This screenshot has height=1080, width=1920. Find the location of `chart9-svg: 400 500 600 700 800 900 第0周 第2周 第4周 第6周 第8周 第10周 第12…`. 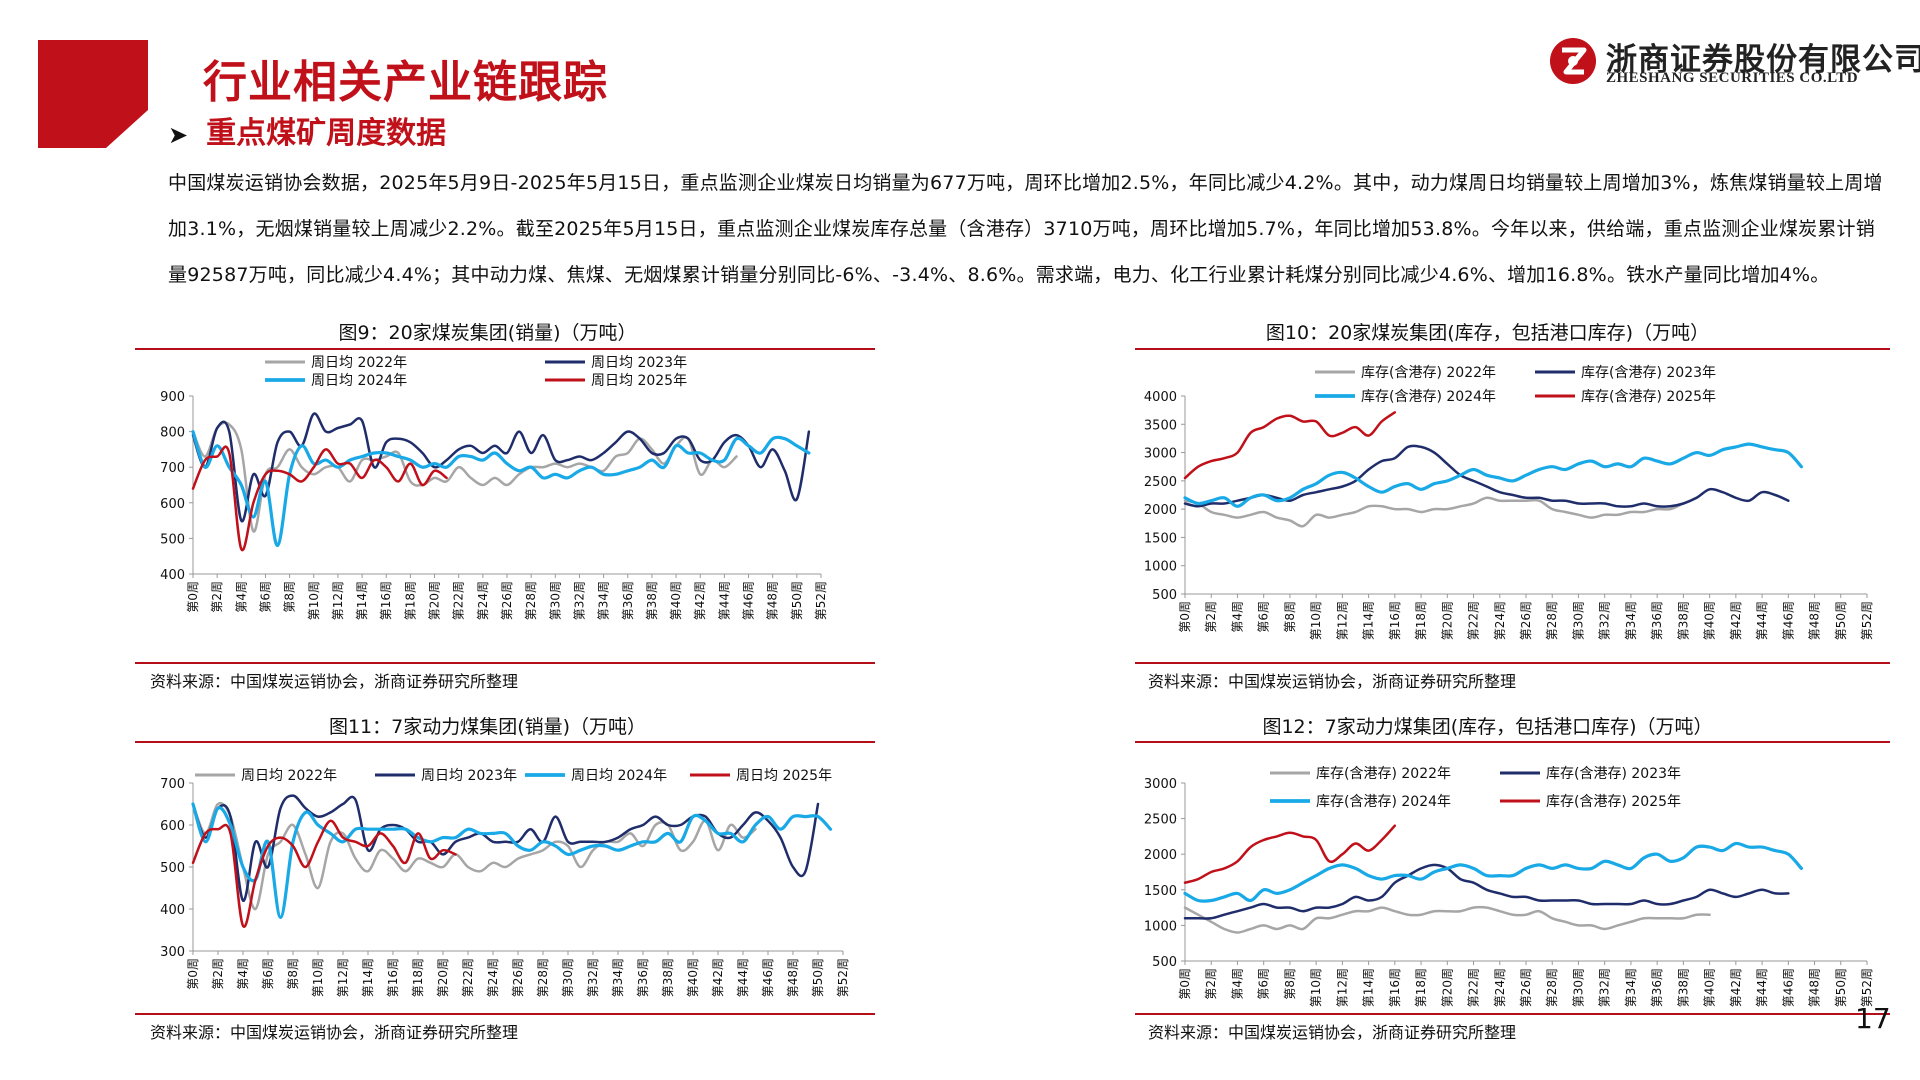

chart9-svg: 400 500 600 700 800 900 第0周 第2周 第4周 第6周 第8周 第10周 第12… is located at coordinates (494, 487).